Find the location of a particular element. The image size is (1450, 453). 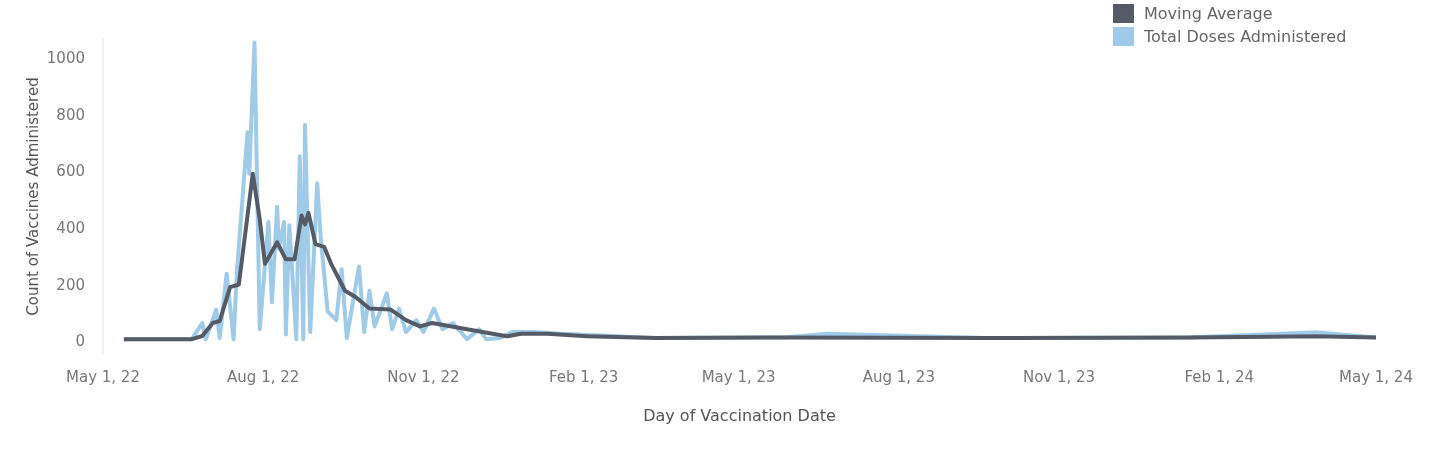

x-tick-label: Feb 1, 24 is located at coordinates (1219, 376).